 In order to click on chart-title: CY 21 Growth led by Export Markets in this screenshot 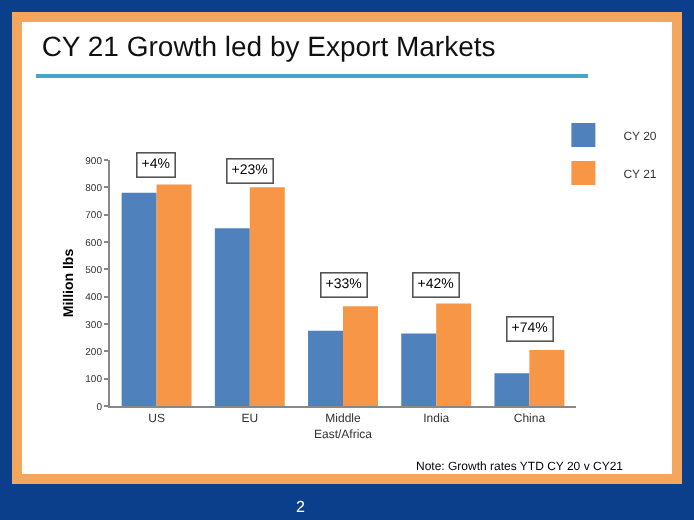, I will do `click(268, 46)`.